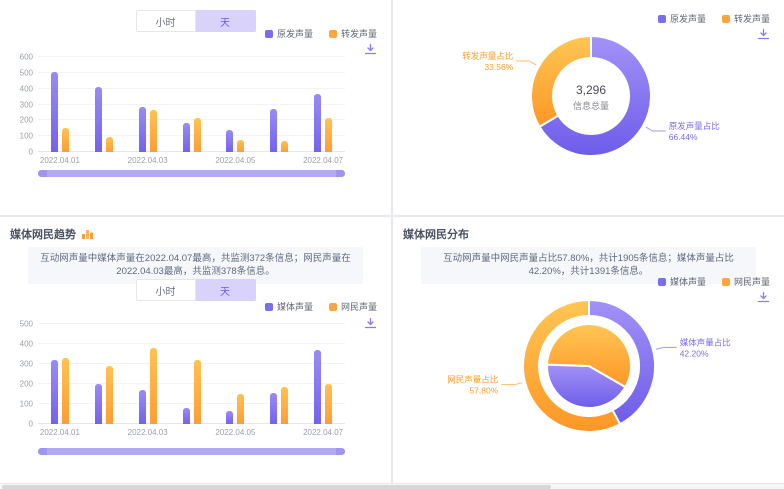 The height and width of the screenshot is (489, 784). Describe the element at coordinates (26, 57) in the screenshot. I see `y-axis-label: 600` at that location.